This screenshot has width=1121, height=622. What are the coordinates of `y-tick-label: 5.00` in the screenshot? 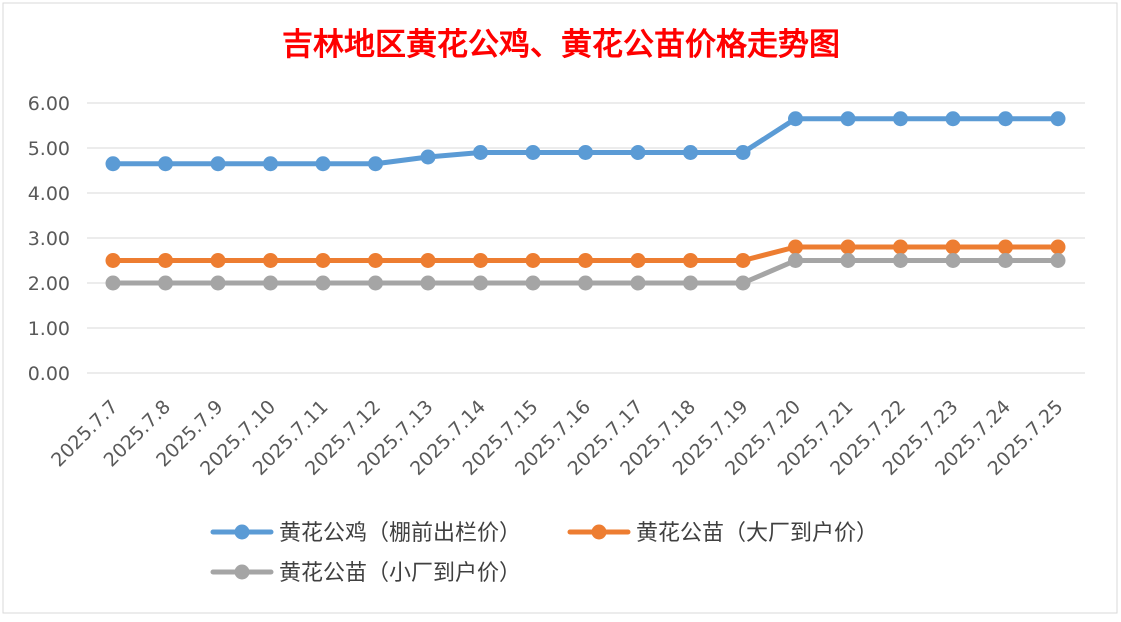 It's located at (49, 149).